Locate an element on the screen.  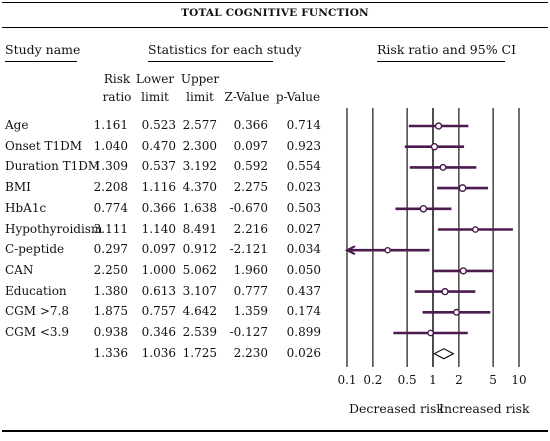
cell-hi: 3.192 is located at coordinates (199, 166).